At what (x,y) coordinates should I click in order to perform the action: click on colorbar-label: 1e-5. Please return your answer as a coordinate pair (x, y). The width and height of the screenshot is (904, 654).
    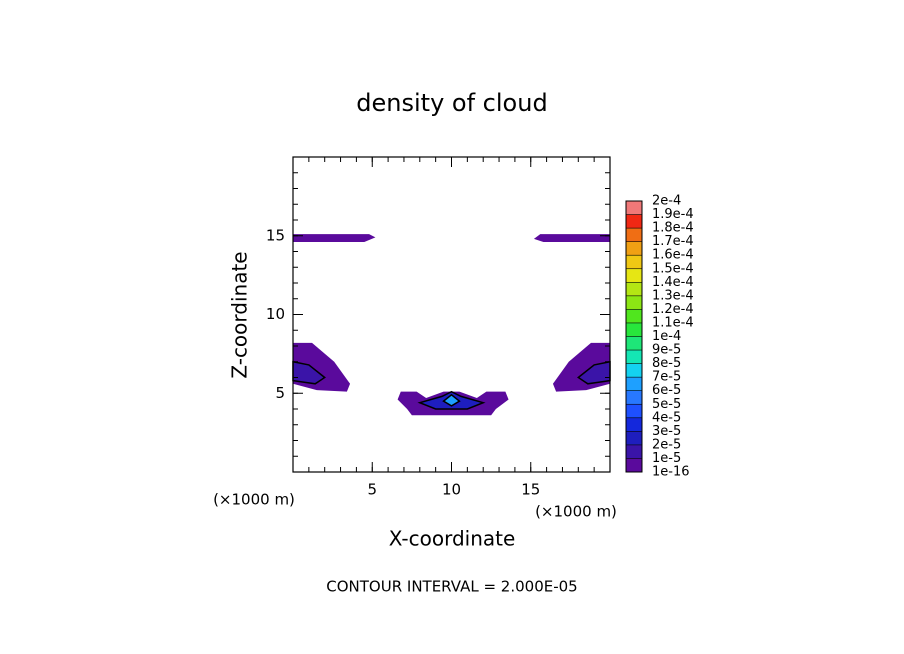
    Looking at the image, I should click on (666, 458).